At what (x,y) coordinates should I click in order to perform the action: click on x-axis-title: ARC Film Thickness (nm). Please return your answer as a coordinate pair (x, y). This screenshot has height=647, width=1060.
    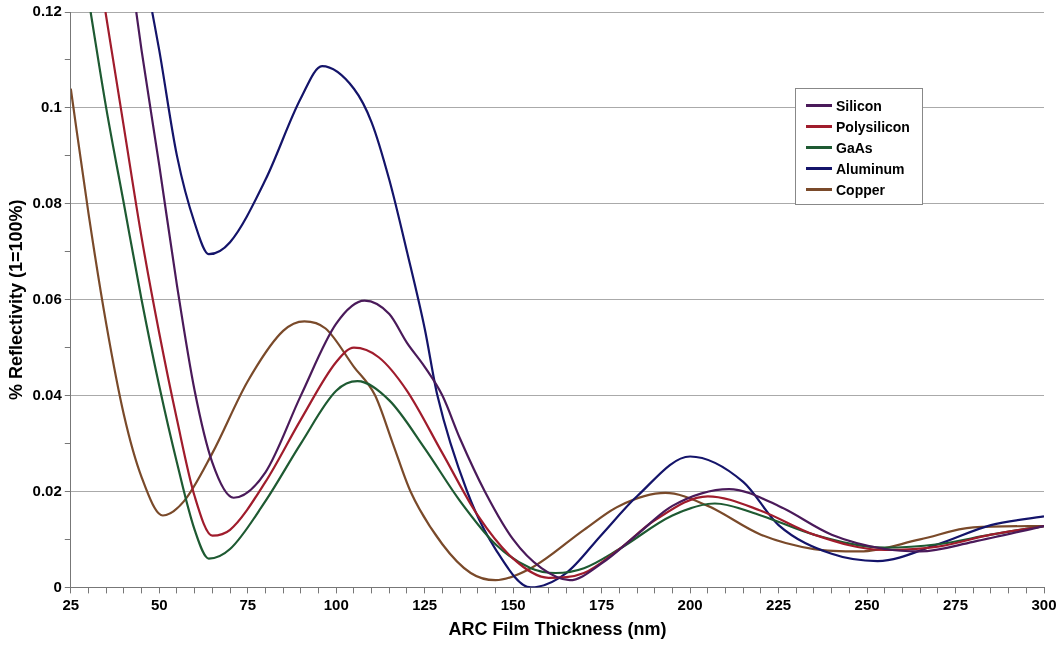
    Looking at the image, I should click on (557, 629).